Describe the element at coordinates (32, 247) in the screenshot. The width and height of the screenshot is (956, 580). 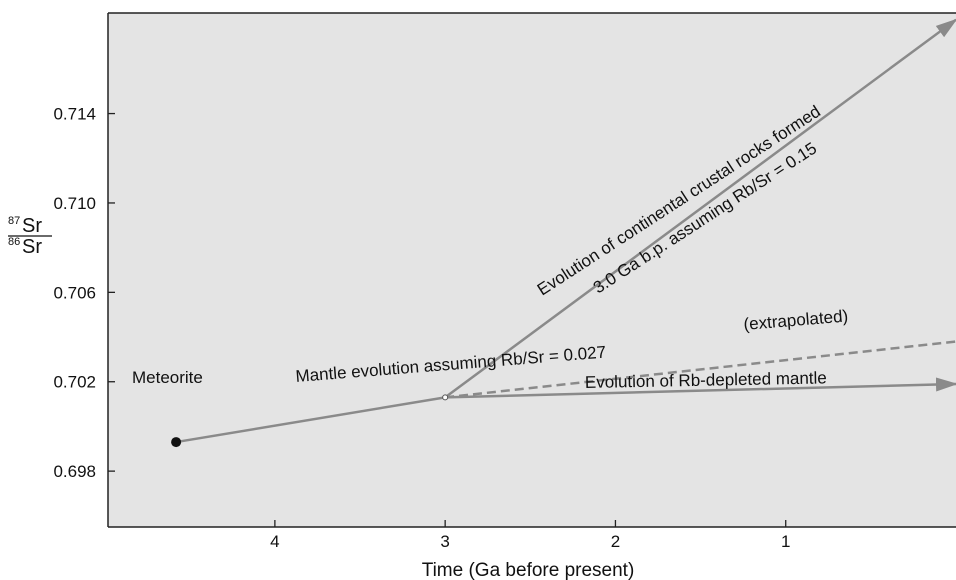
I see `y-label-denominator: Sr` at that location.